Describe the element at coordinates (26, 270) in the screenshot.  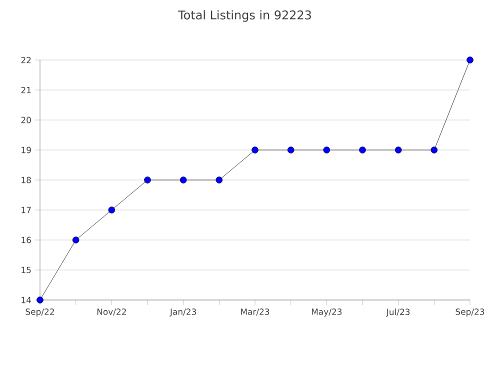
I see `y-tick-label: 15` at that location.